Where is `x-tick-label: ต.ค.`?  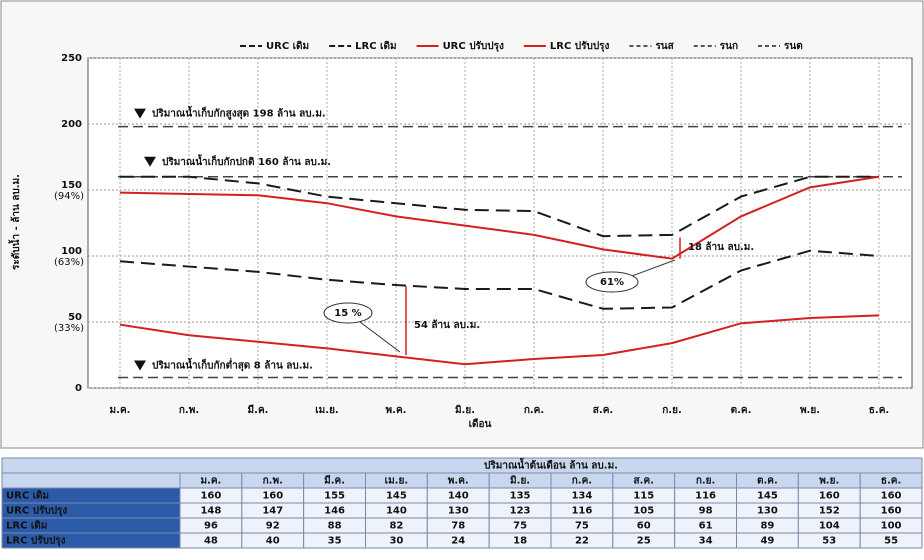 x-tick-label: ต.ค. is located at coordinates (741, 410).